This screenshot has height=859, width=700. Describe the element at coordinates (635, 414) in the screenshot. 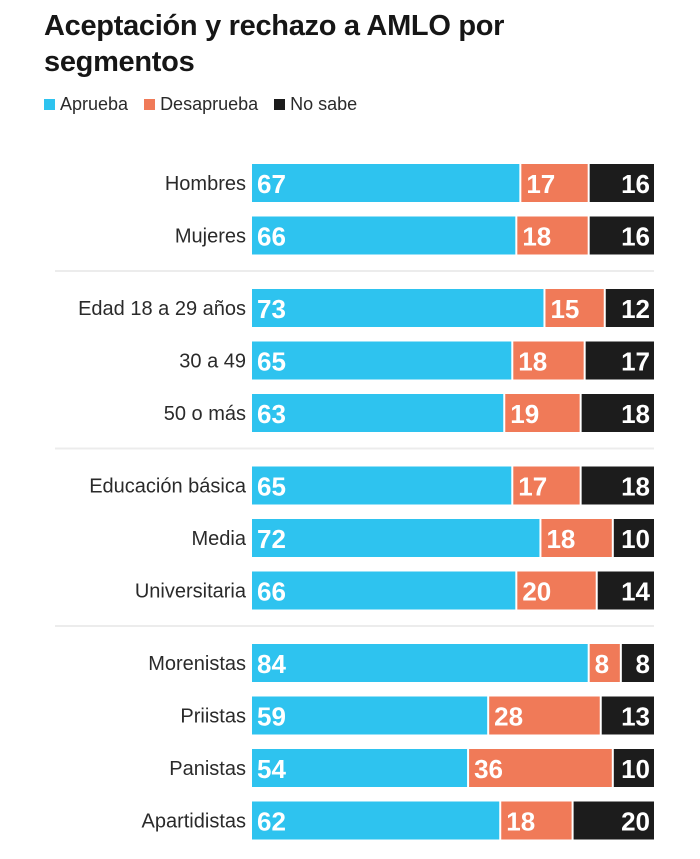

I see `value-label-50-o-mas-no-sabe: 18` at that location.